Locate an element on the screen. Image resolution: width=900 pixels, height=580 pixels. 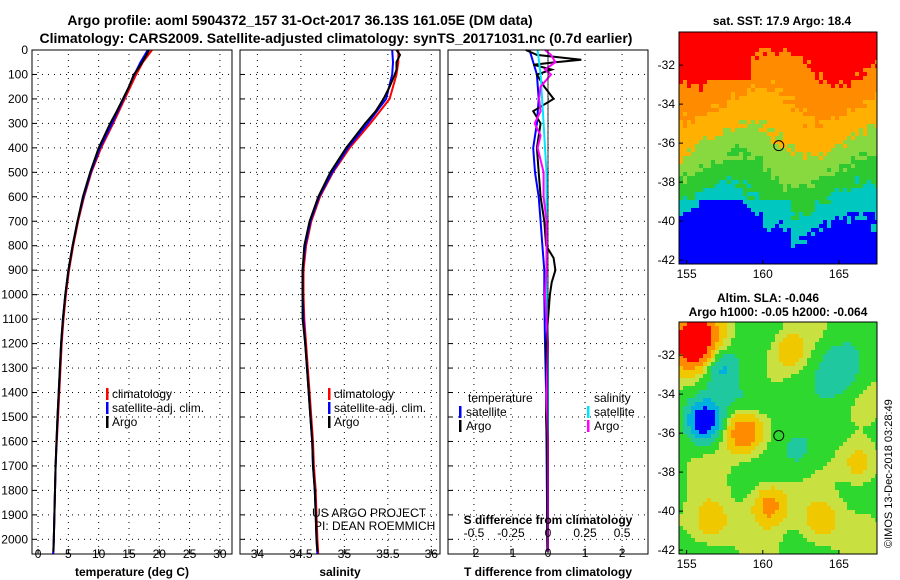
legend-swatch is located at coordinates (588, 426).